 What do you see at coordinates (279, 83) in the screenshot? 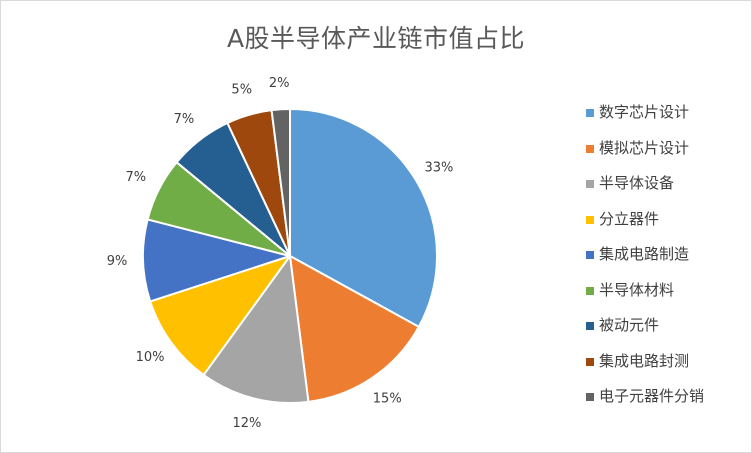
I see `data-label: 2%` at bounding box center [279, 83].